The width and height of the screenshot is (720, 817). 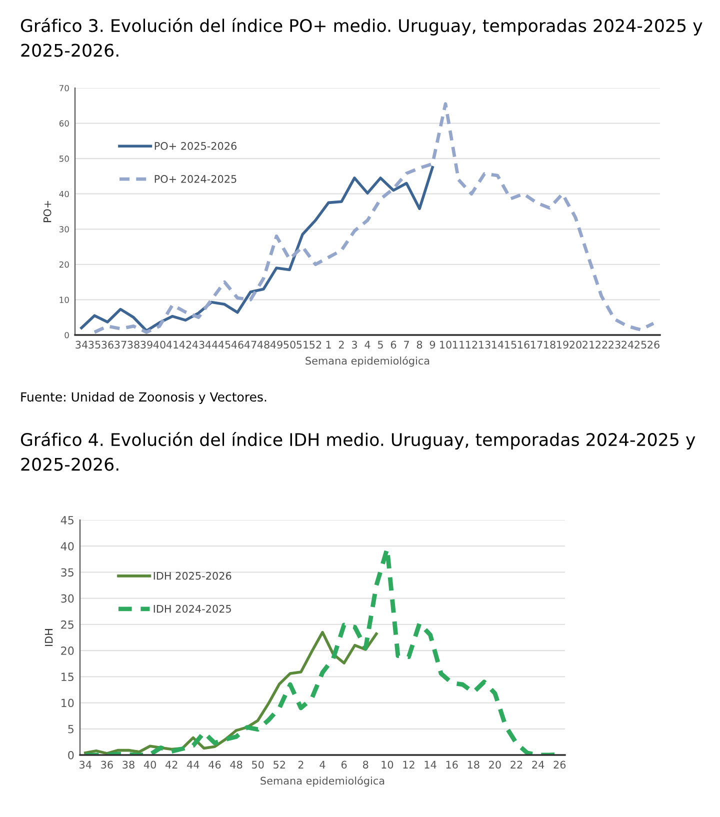 I want to click on x-tick-label: 39, so click(x=146, y=344).